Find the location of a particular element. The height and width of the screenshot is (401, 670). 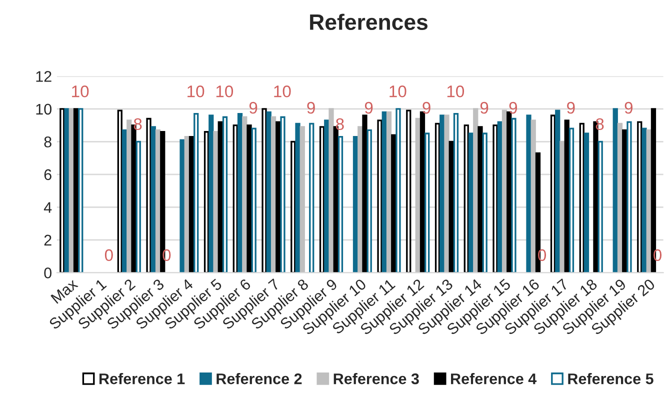

y-tick-label: 12 is located at coordinates (44, 76).